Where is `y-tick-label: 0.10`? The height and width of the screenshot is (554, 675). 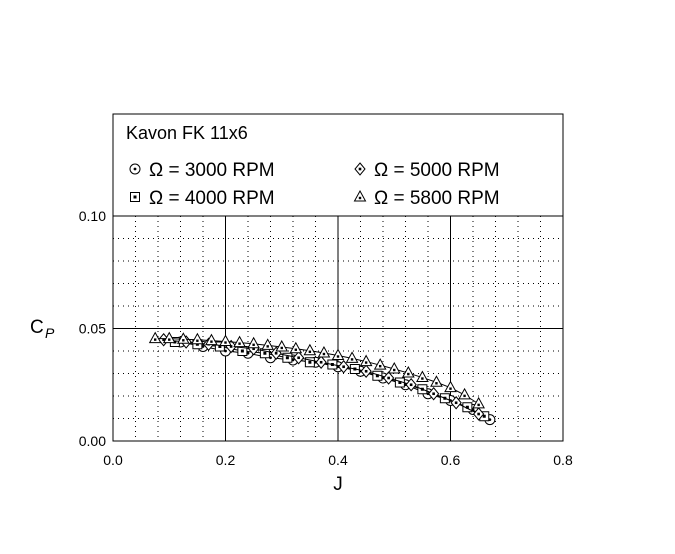 y-tick-label: 0.10 is located at coordinates (92, 216).